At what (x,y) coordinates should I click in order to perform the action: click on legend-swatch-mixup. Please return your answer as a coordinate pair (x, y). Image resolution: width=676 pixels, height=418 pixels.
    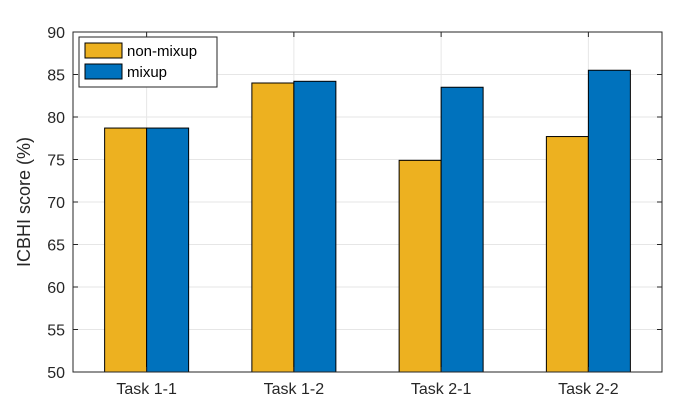
    Looking at the image, I should click on (103, 71).